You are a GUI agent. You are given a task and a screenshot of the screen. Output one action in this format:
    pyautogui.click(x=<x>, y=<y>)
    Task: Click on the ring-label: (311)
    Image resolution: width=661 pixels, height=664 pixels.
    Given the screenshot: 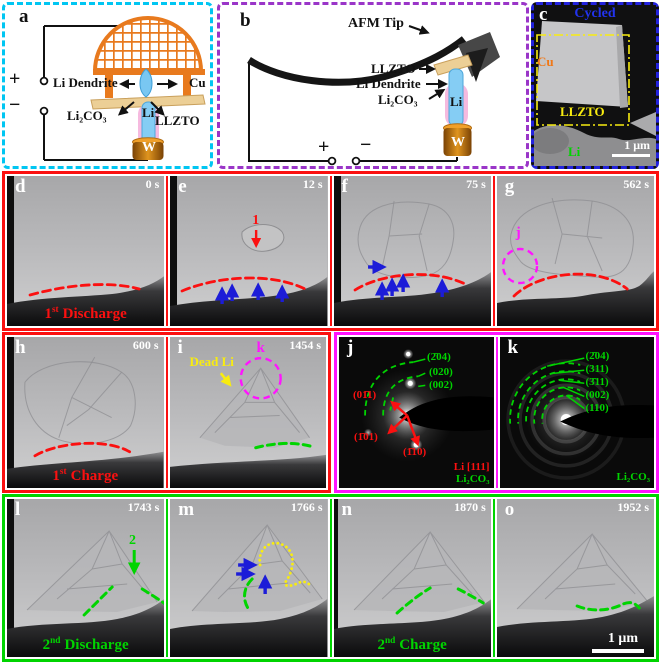 What is the action you would take?
    pyautogui.click(x=597, y=369)
    